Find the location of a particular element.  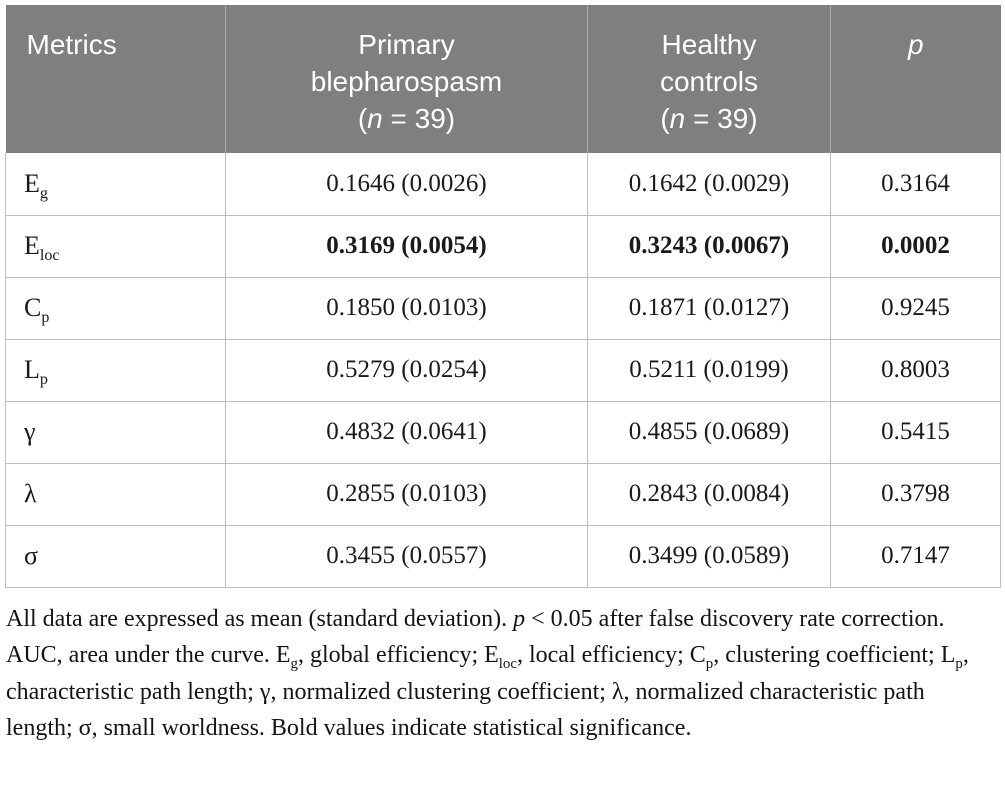

metric-label: σ is located at coordinates (115, 556).